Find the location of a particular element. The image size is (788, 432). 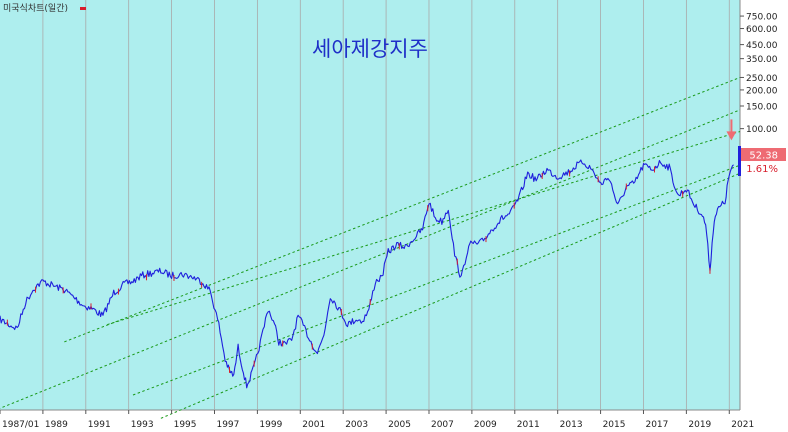

annotations is located at coordinates (731, 130).